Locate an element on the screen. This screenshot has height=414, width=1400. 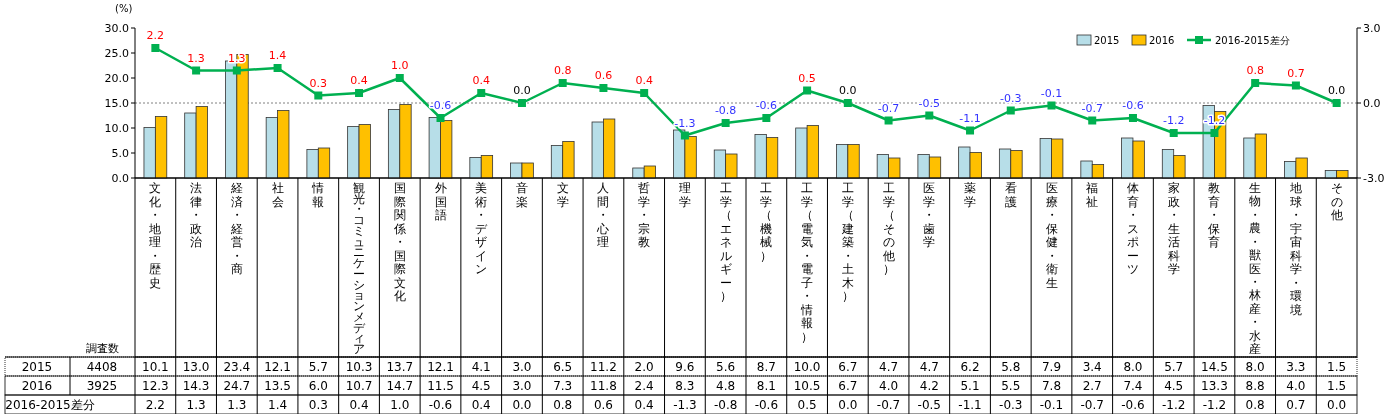
data-label: 4.5 is located at coordinates (481, 385).